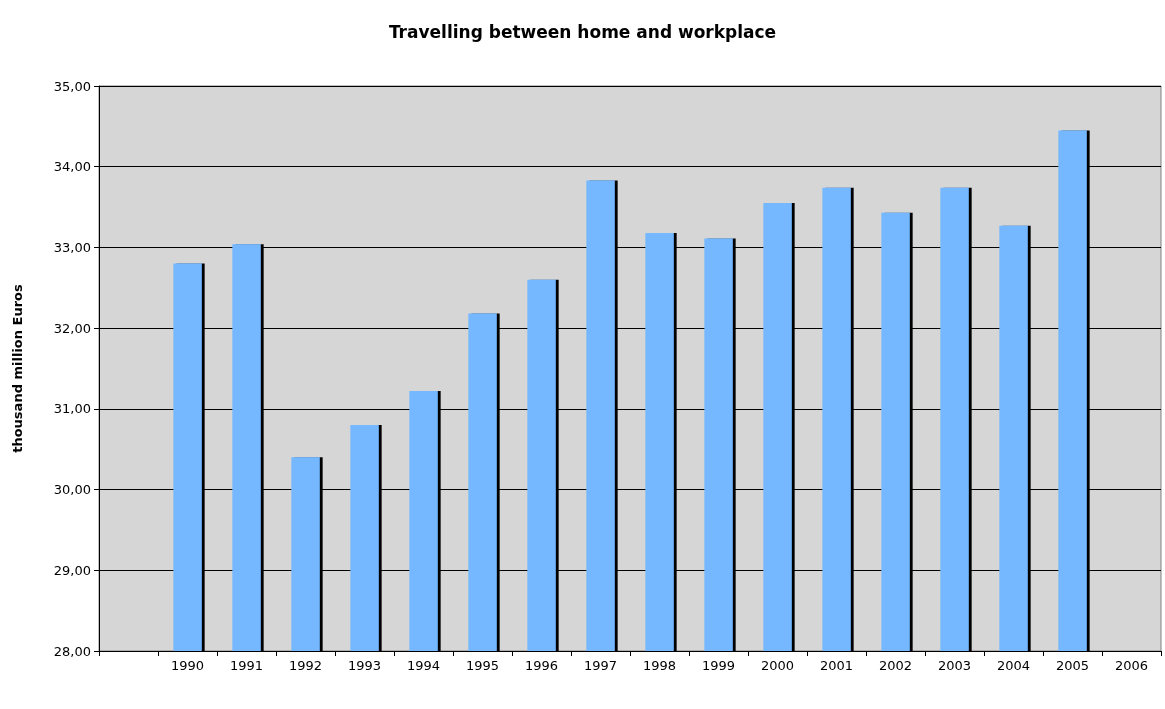 Image resolution: width=1165 pixels, height=709 pixels. I want to click on x-tick-label: 1996, so click(541, 665).